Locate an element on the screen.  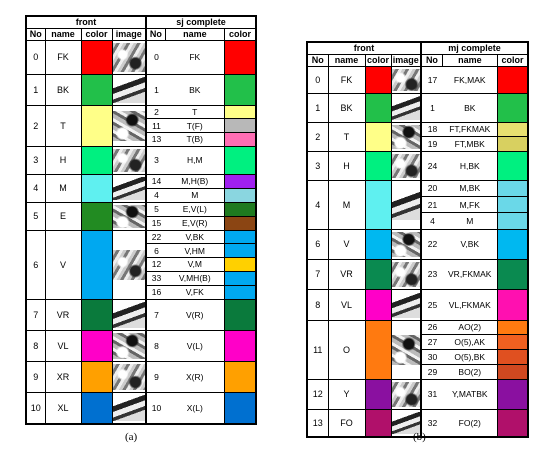
row-name: FO is located at coordinates (346, 422).